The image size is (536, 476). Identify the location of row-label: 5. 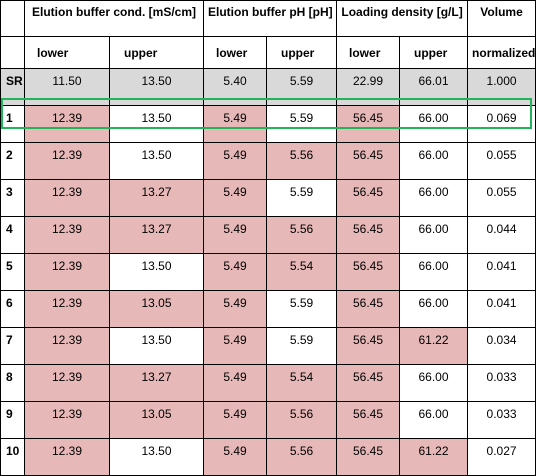
(12, 272).